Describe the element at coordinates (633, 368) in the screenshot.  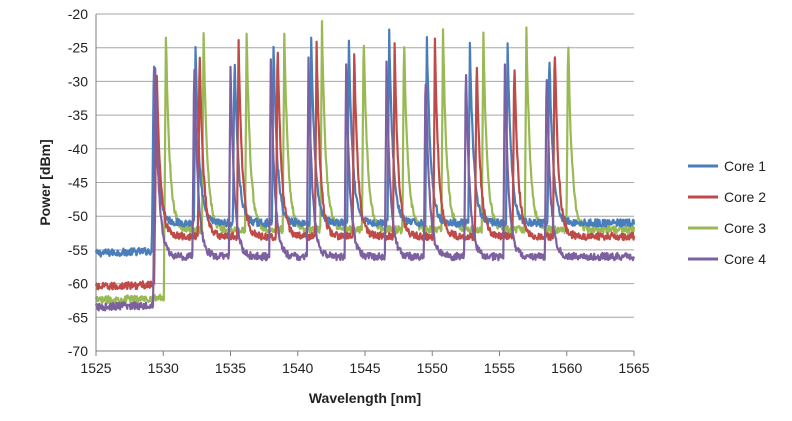
I see `x-tick-label: 1565` at that location.